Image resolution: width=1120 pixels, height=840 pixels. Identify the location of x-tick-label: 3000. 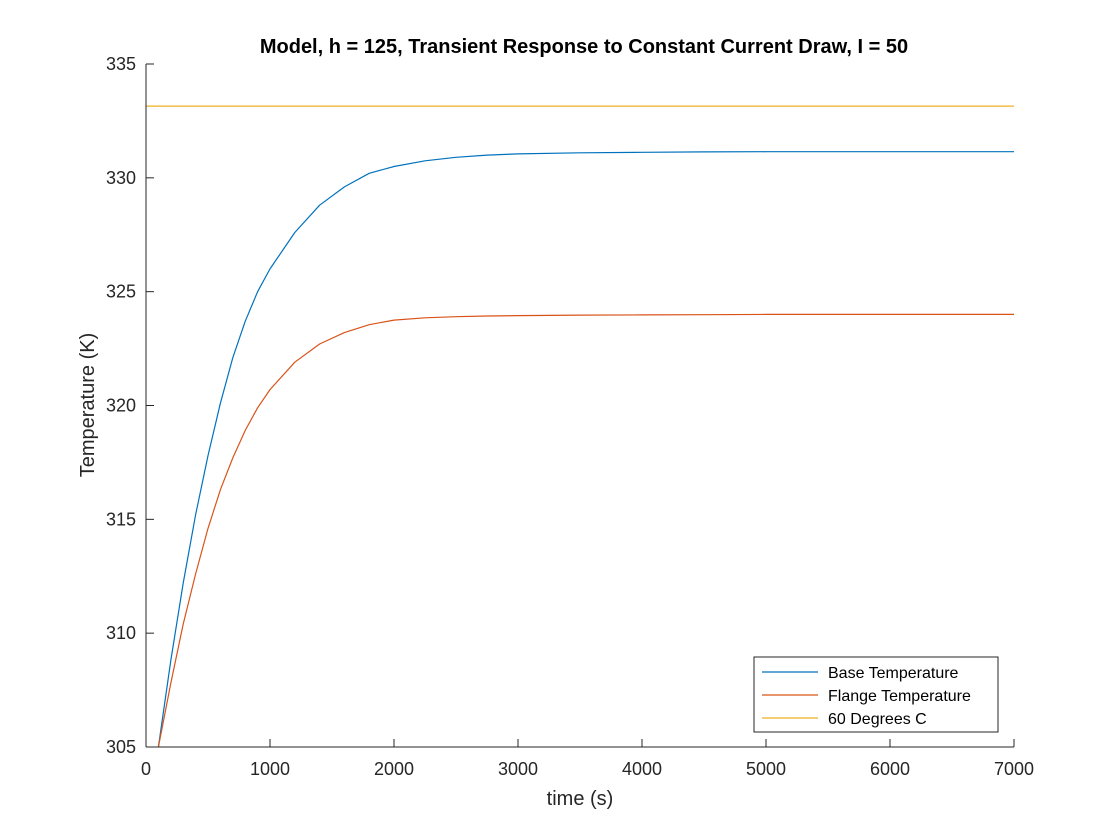
(518, 769).